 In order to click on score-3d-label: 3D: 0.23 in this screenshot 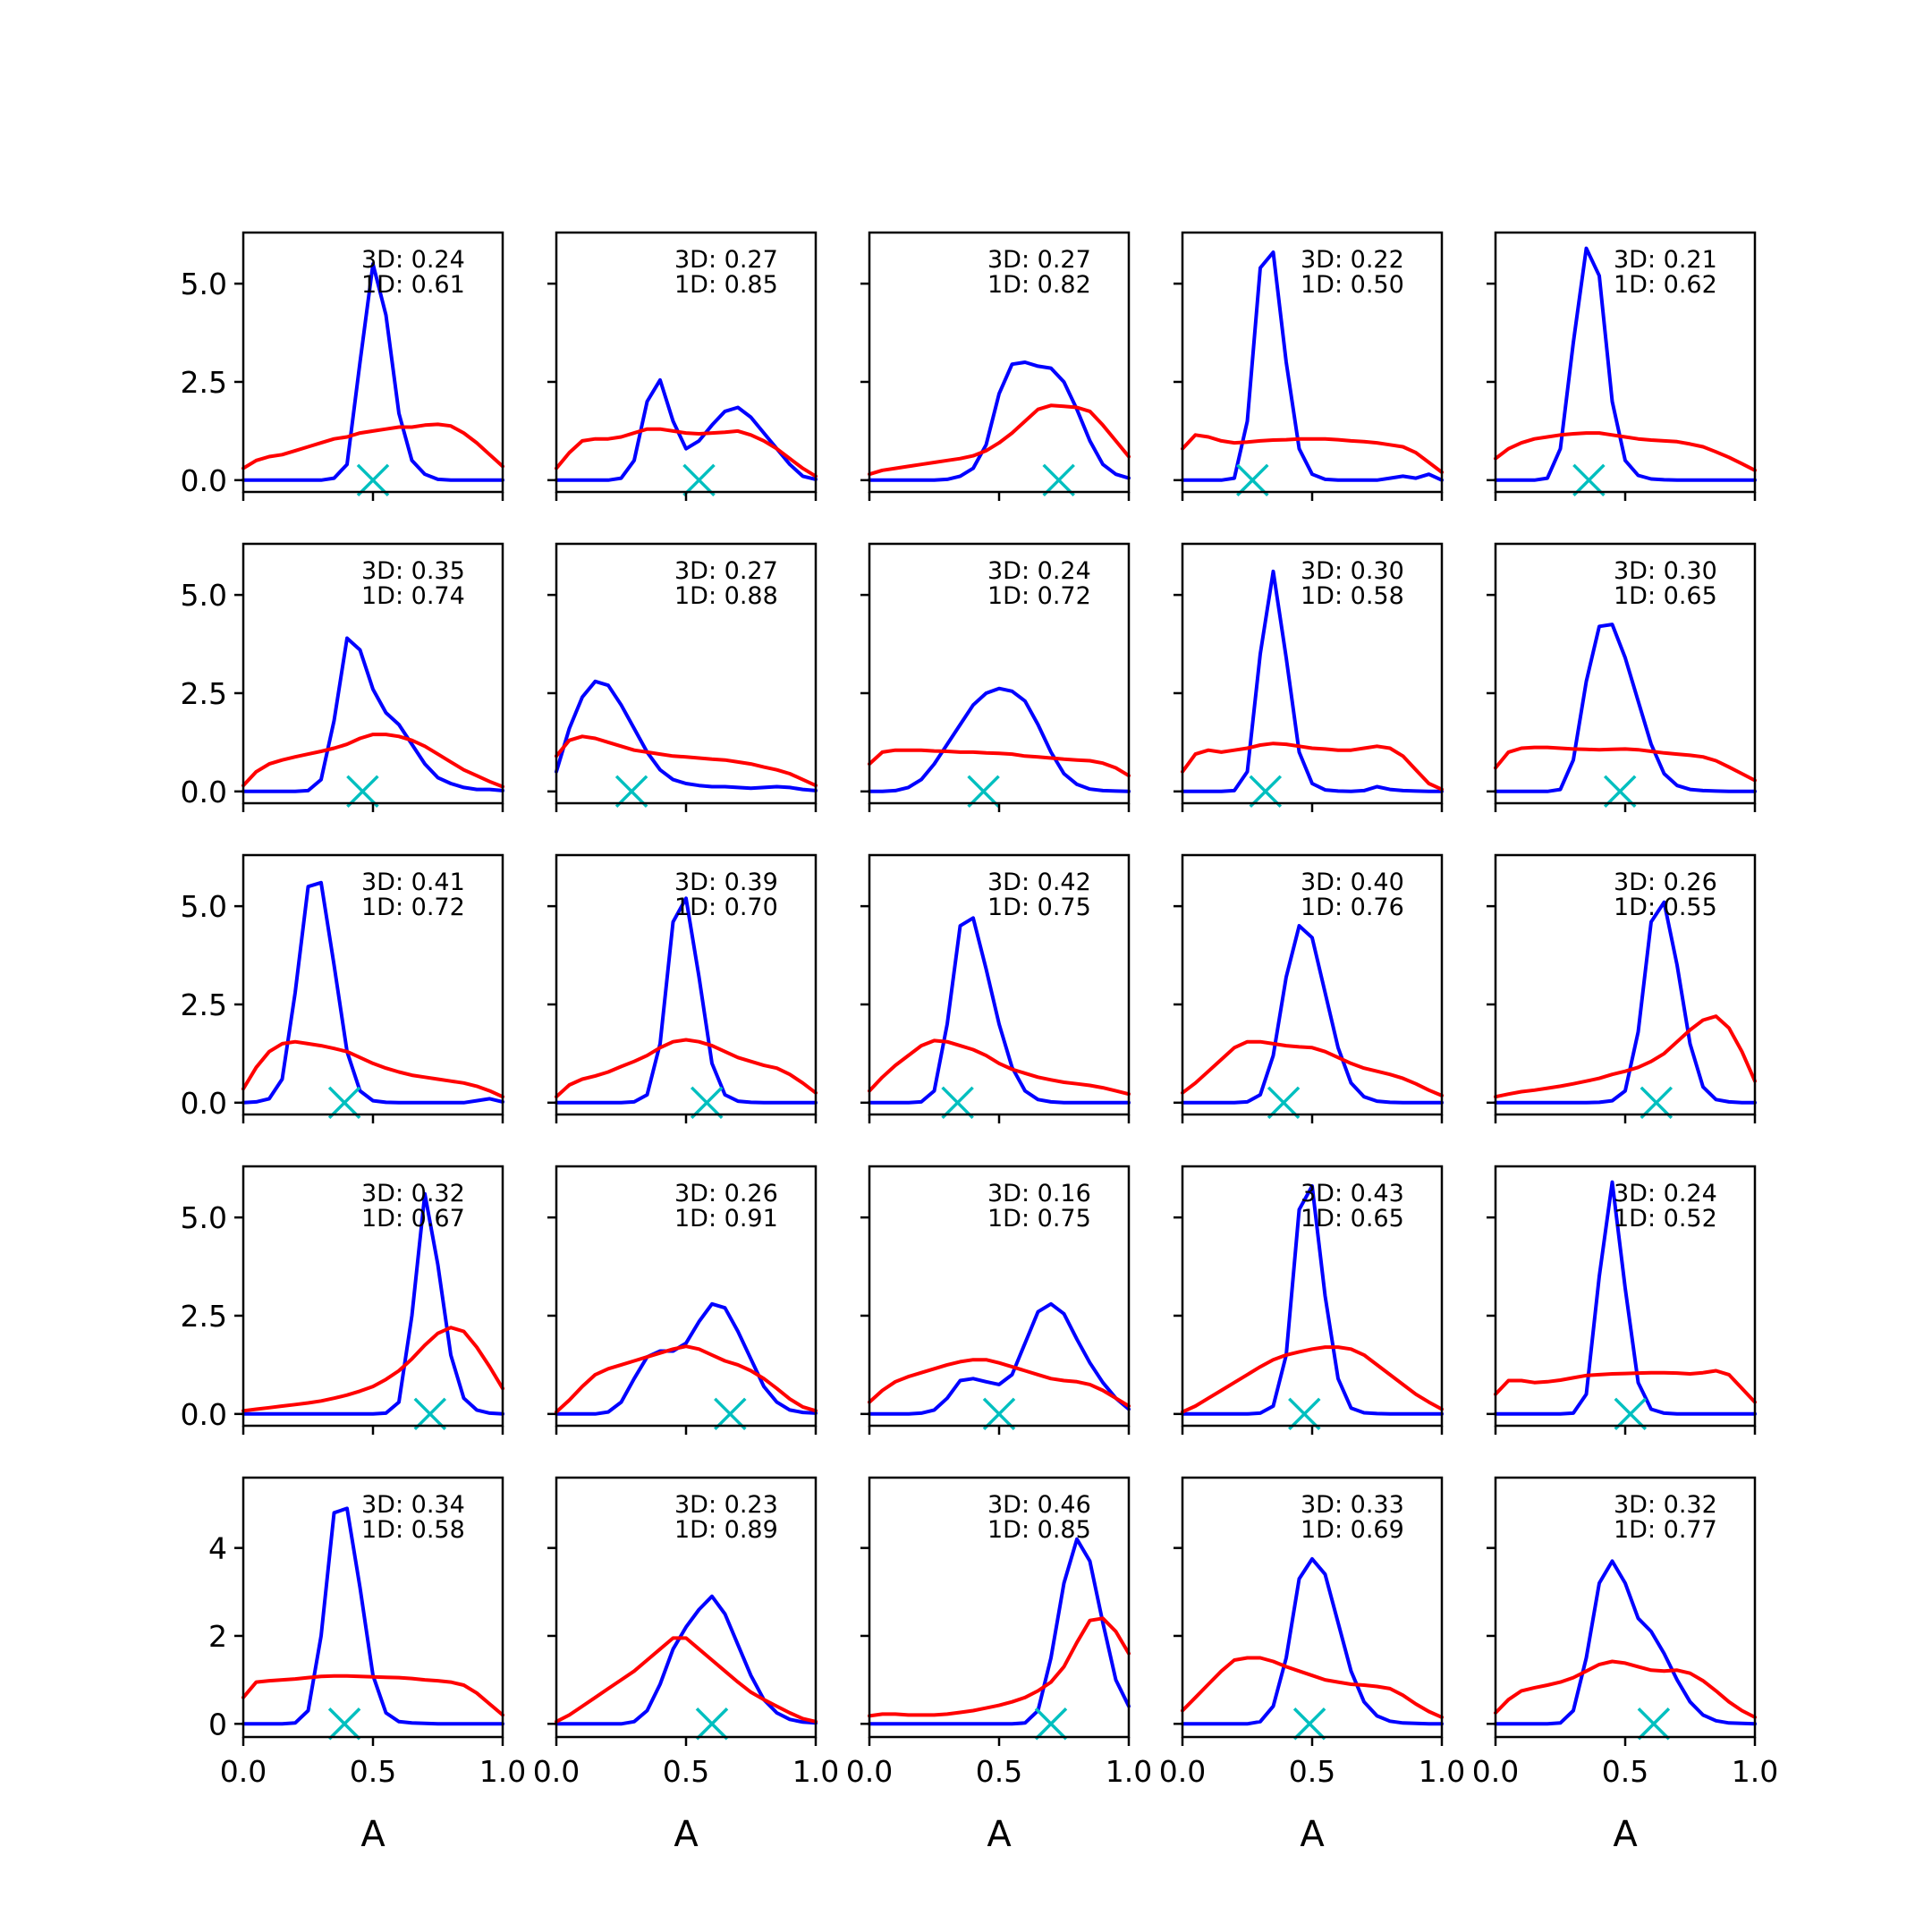, I will do `click(726, 1505)`.